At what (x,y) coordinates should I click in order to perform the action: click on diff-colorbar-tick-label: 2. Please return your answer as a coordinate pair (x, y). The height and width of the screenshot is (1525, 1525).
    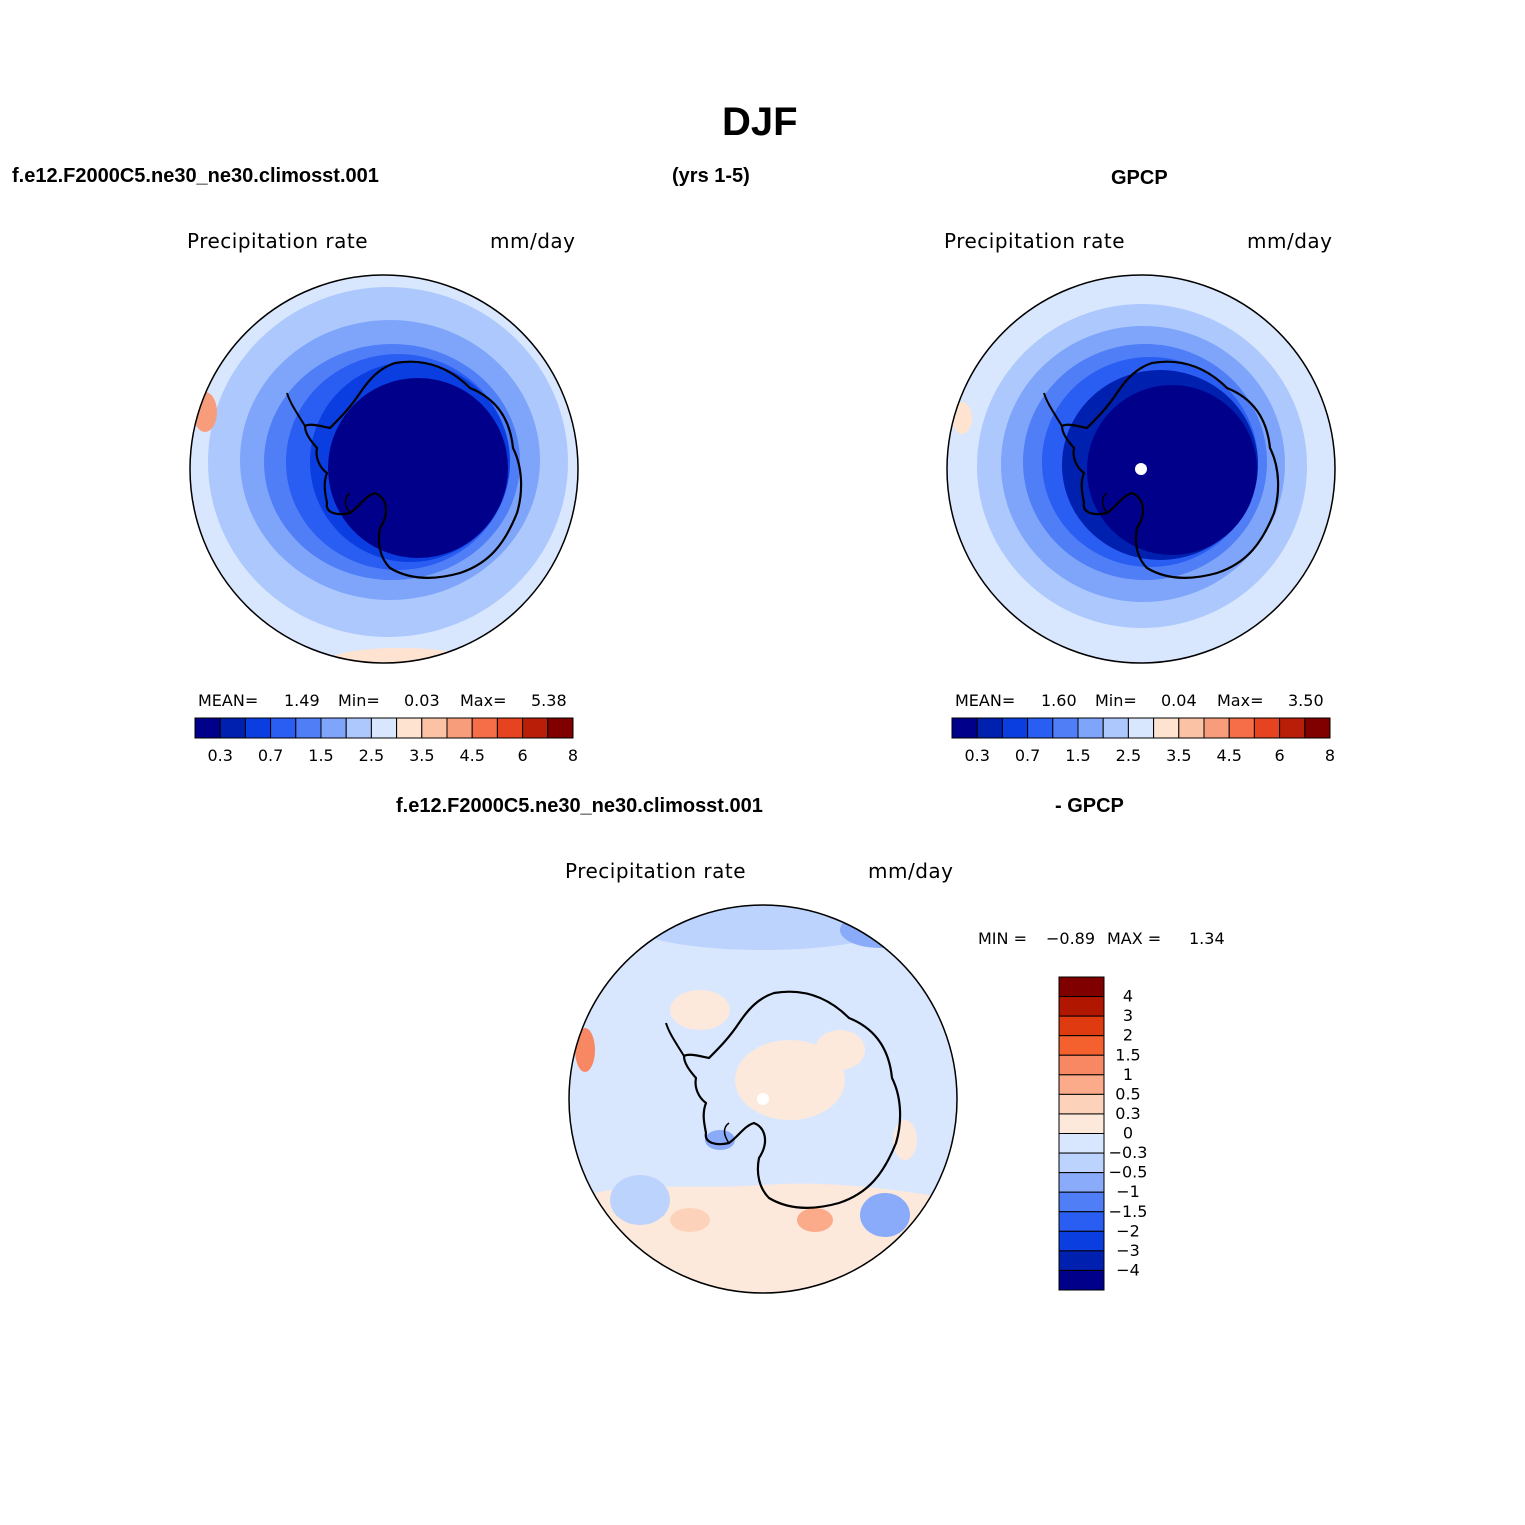
    Looking at the image, I should click on (1128, 1035).